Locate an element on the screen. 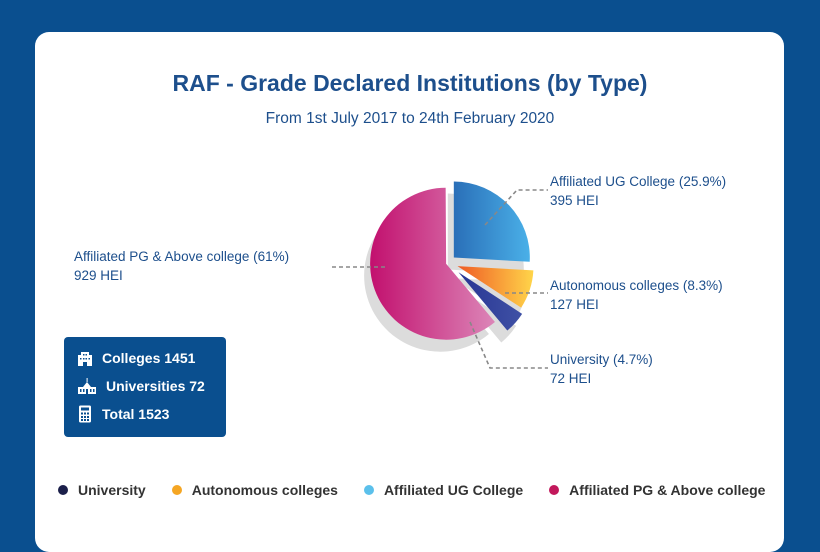 This screenshot has height=552, width=820. stat-colleges: Colleges 1451 is located at coordinates (135, 358).